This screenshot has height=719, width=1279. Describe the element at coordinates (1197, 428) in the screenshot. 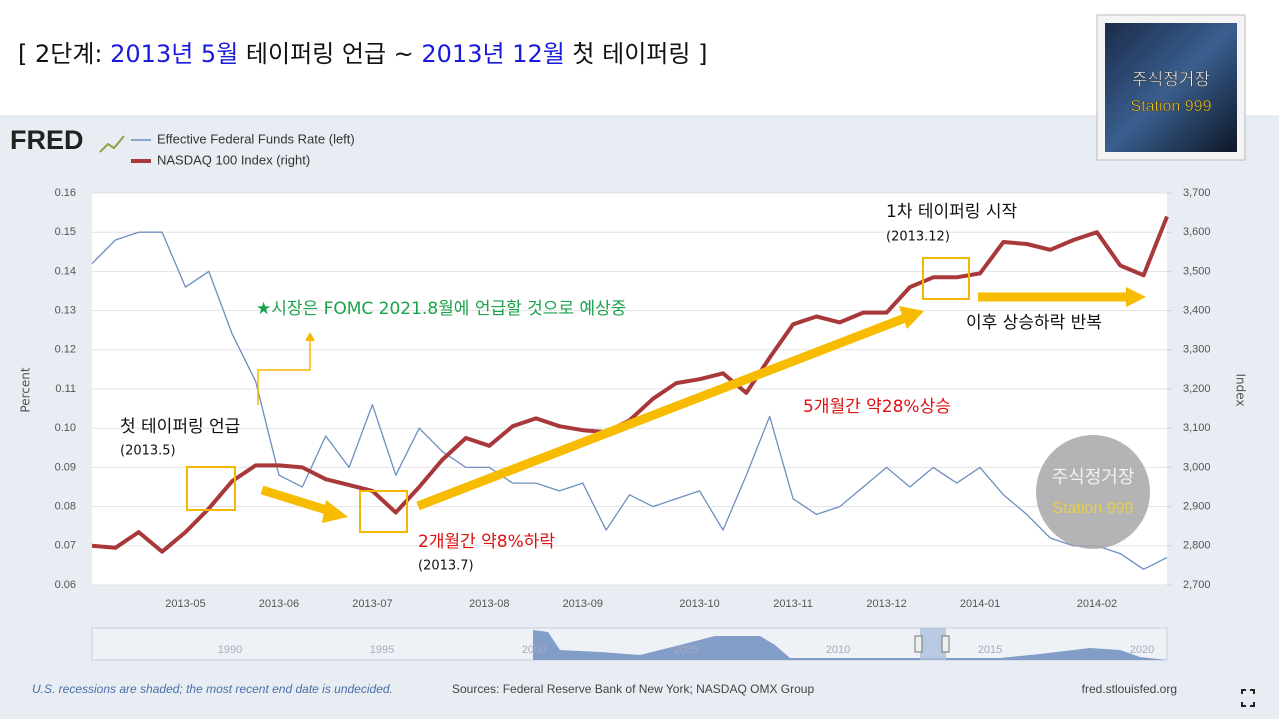

I see `y2-tick-label: 3,100` at that location.